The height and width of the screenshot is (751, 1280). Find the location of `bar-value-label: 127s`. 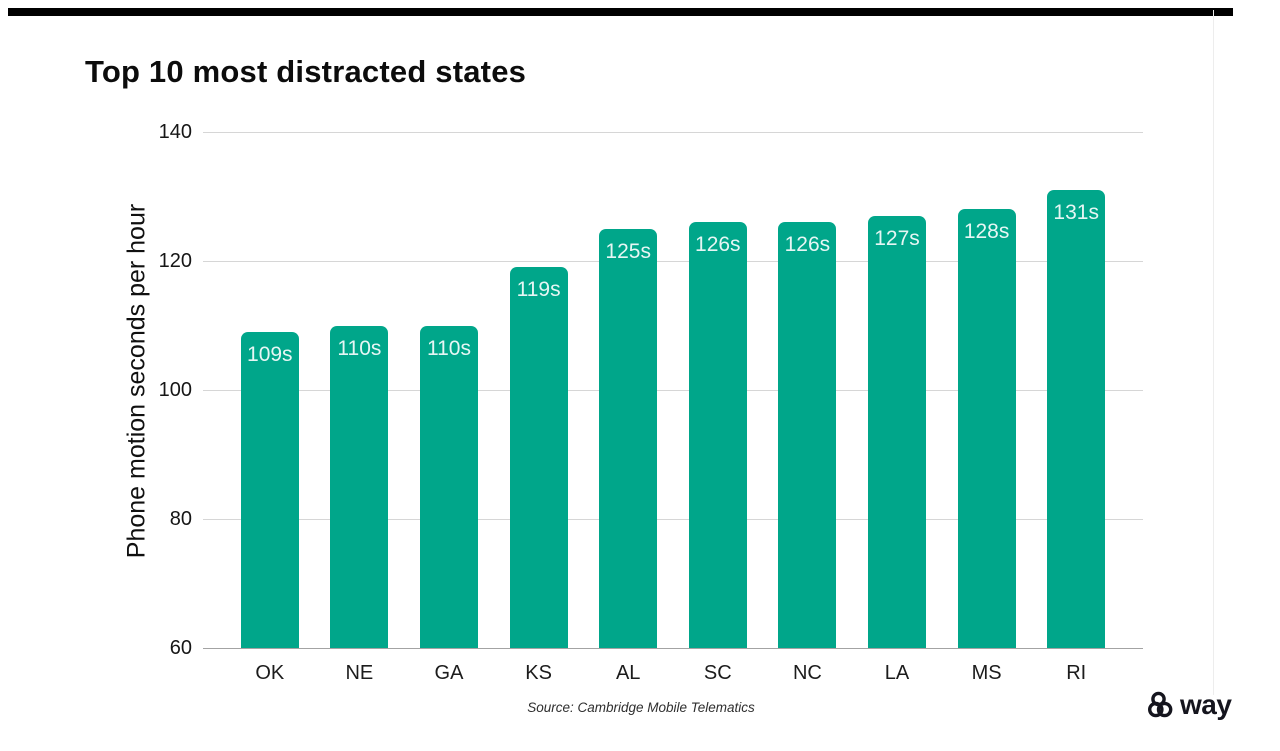

bar-value-label: 127s is located at coordinates (897, 238).